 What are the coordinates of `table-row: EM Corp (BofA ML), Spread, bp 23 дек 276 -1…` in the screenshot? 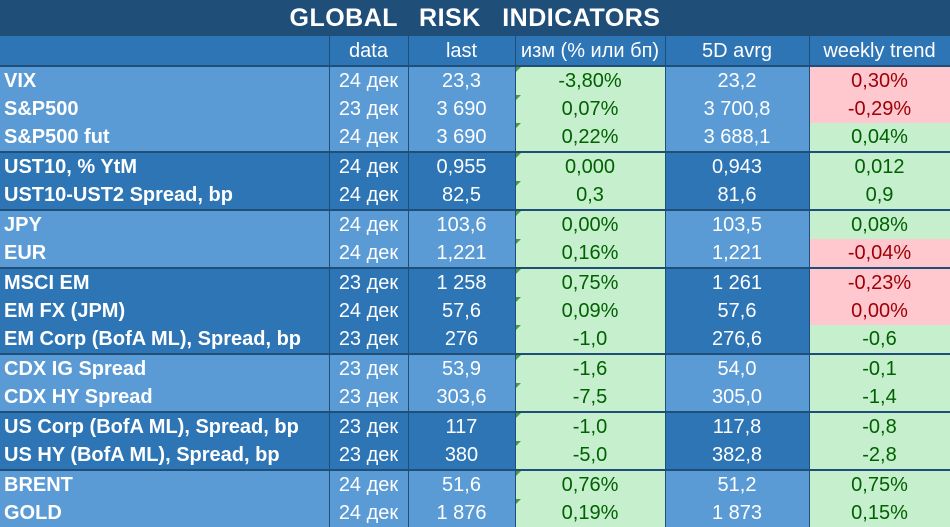 It's located at (475, 340).